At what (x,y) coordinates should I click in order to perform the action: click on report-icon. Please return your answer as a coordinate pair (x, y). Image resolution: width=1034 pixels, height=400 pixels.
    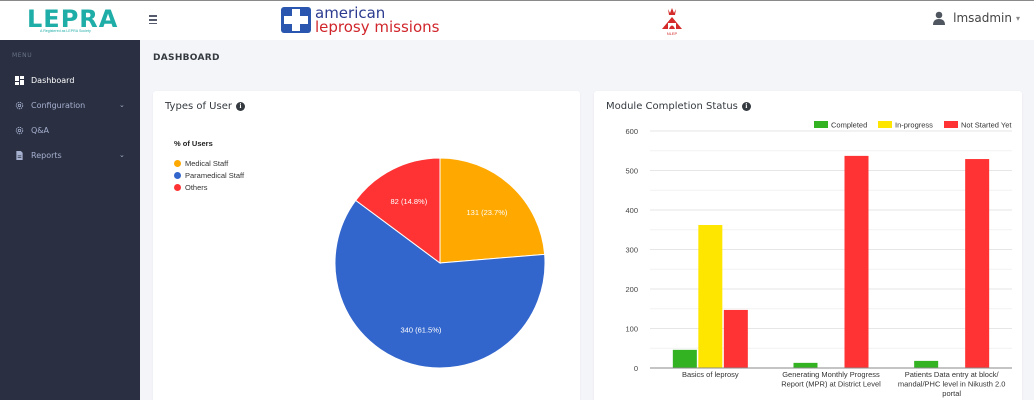
    Looking at the image, I should click on (19, 155).